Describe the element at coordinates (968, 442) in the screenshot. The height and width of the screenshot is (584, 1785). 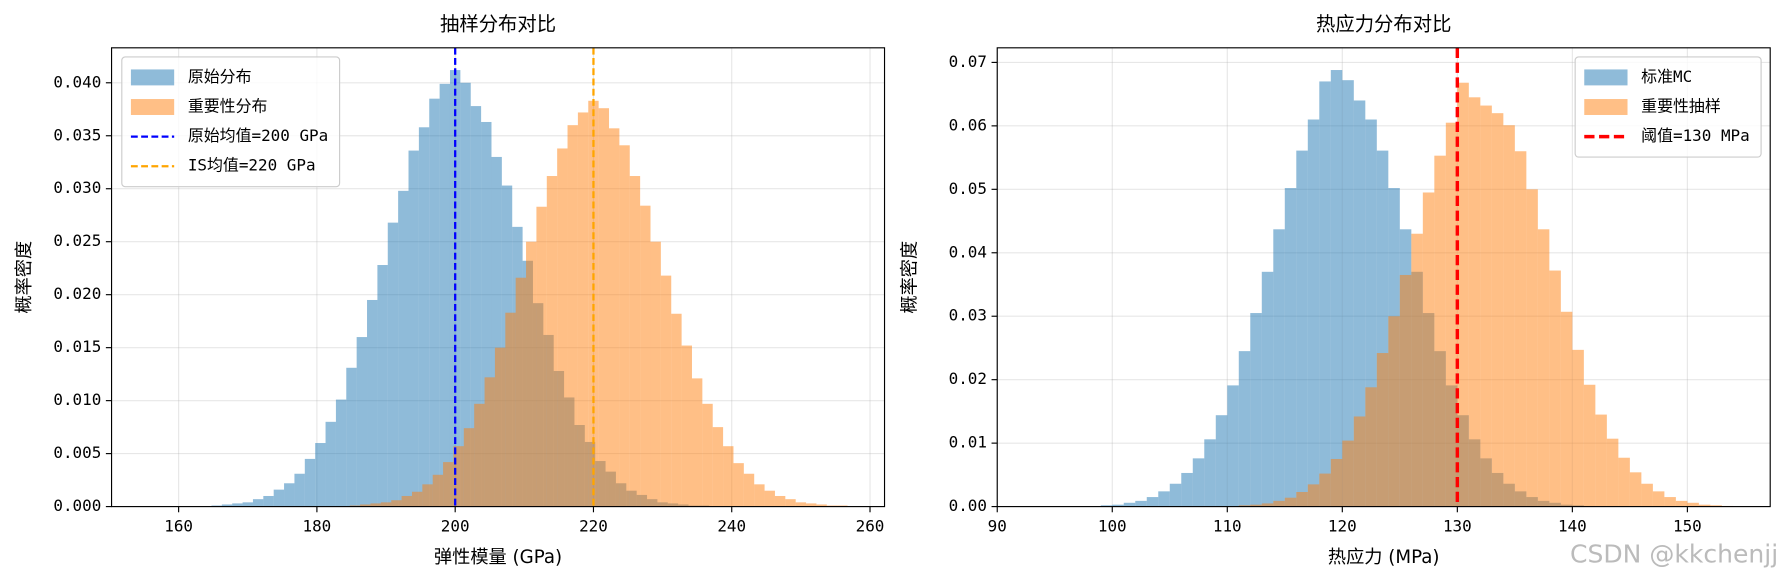
I see `y-tick-label: 0.01` at that location.